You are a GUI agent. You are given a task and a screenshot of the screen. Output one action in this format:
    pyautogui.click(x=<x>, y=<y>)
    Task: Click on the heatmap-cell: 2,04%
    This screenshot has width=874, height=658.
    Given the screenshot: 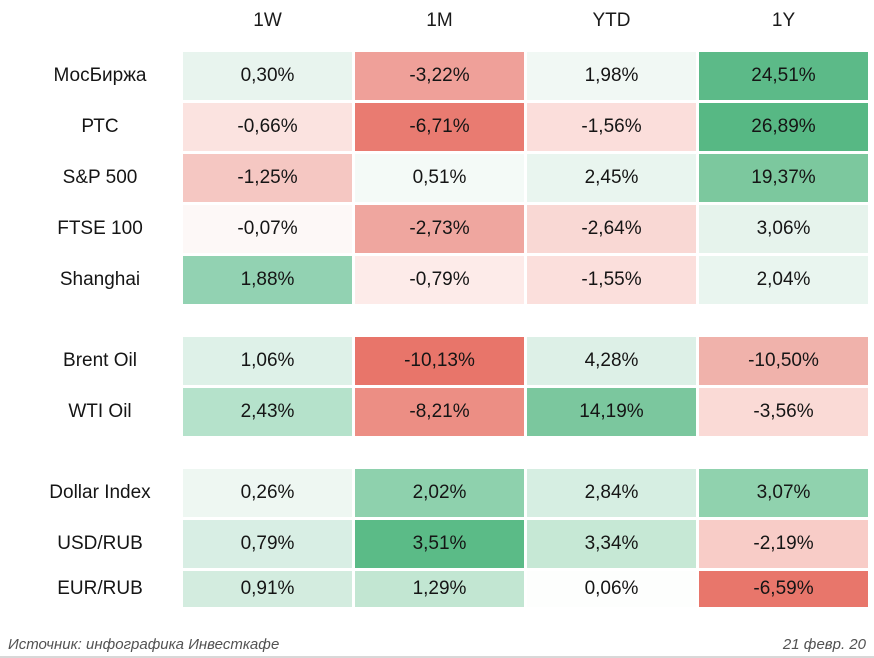 What is the action you would take?
    pyautogui.click(x=783, y=280)
    